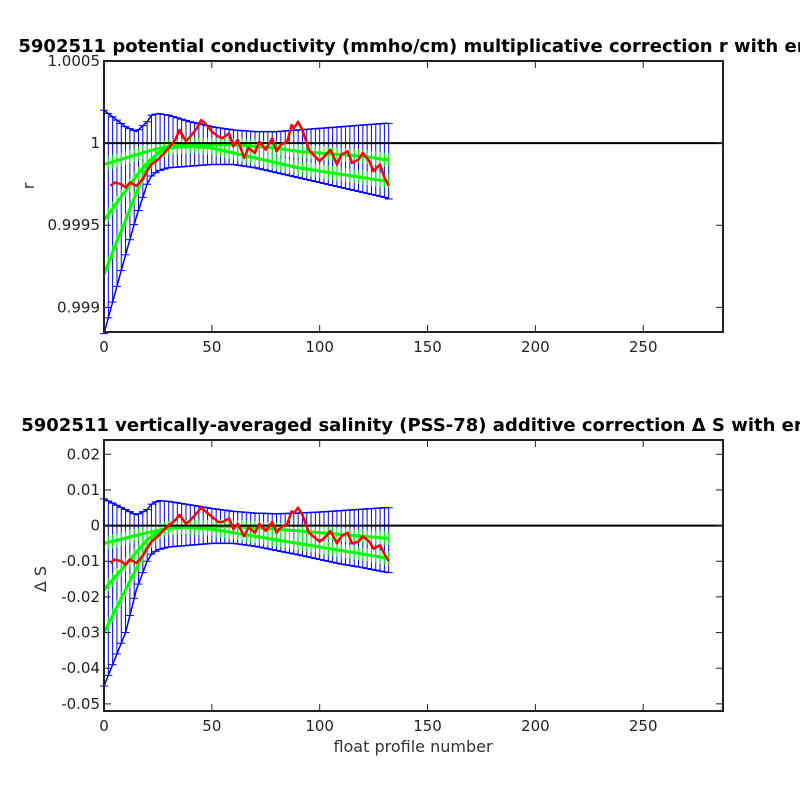 The image size is (800, 800). What do you see at coordinates (74, 61) in the screenshot?
I see `y-tick-label: 1.0005` at bounding box center [74, 61].